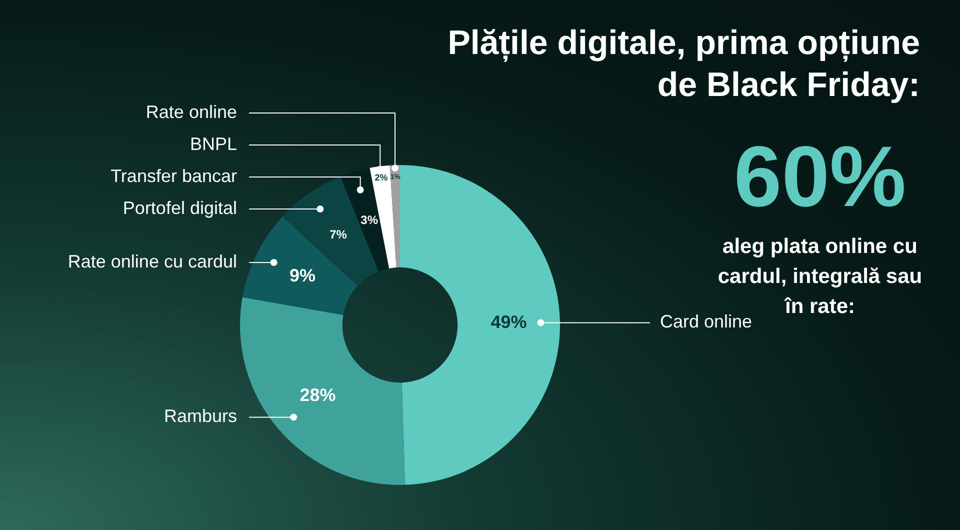 This screenshot has width=960, height=530. I want to click on data-label: 9%, so click(303, 276).